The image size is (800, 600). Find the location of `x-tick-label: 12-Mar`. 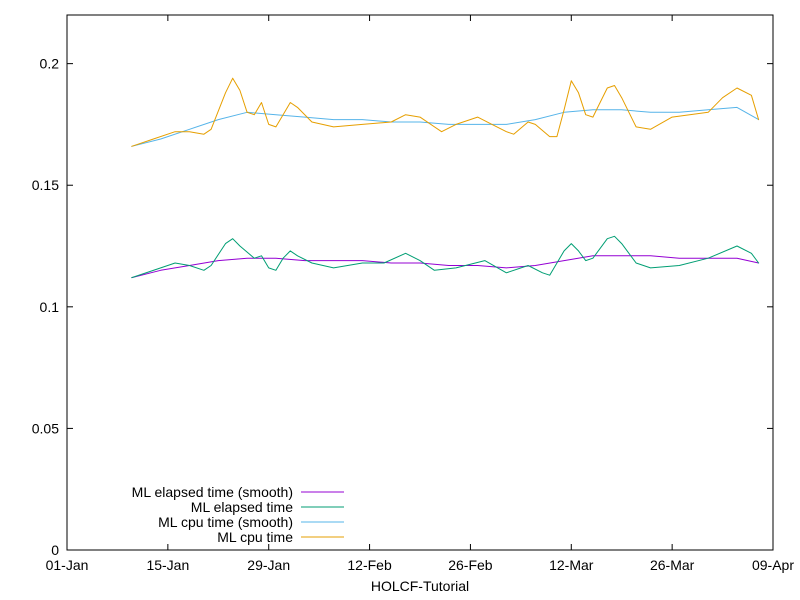

x-tick-label: 12-Mar is located at coordinates (571, 565).